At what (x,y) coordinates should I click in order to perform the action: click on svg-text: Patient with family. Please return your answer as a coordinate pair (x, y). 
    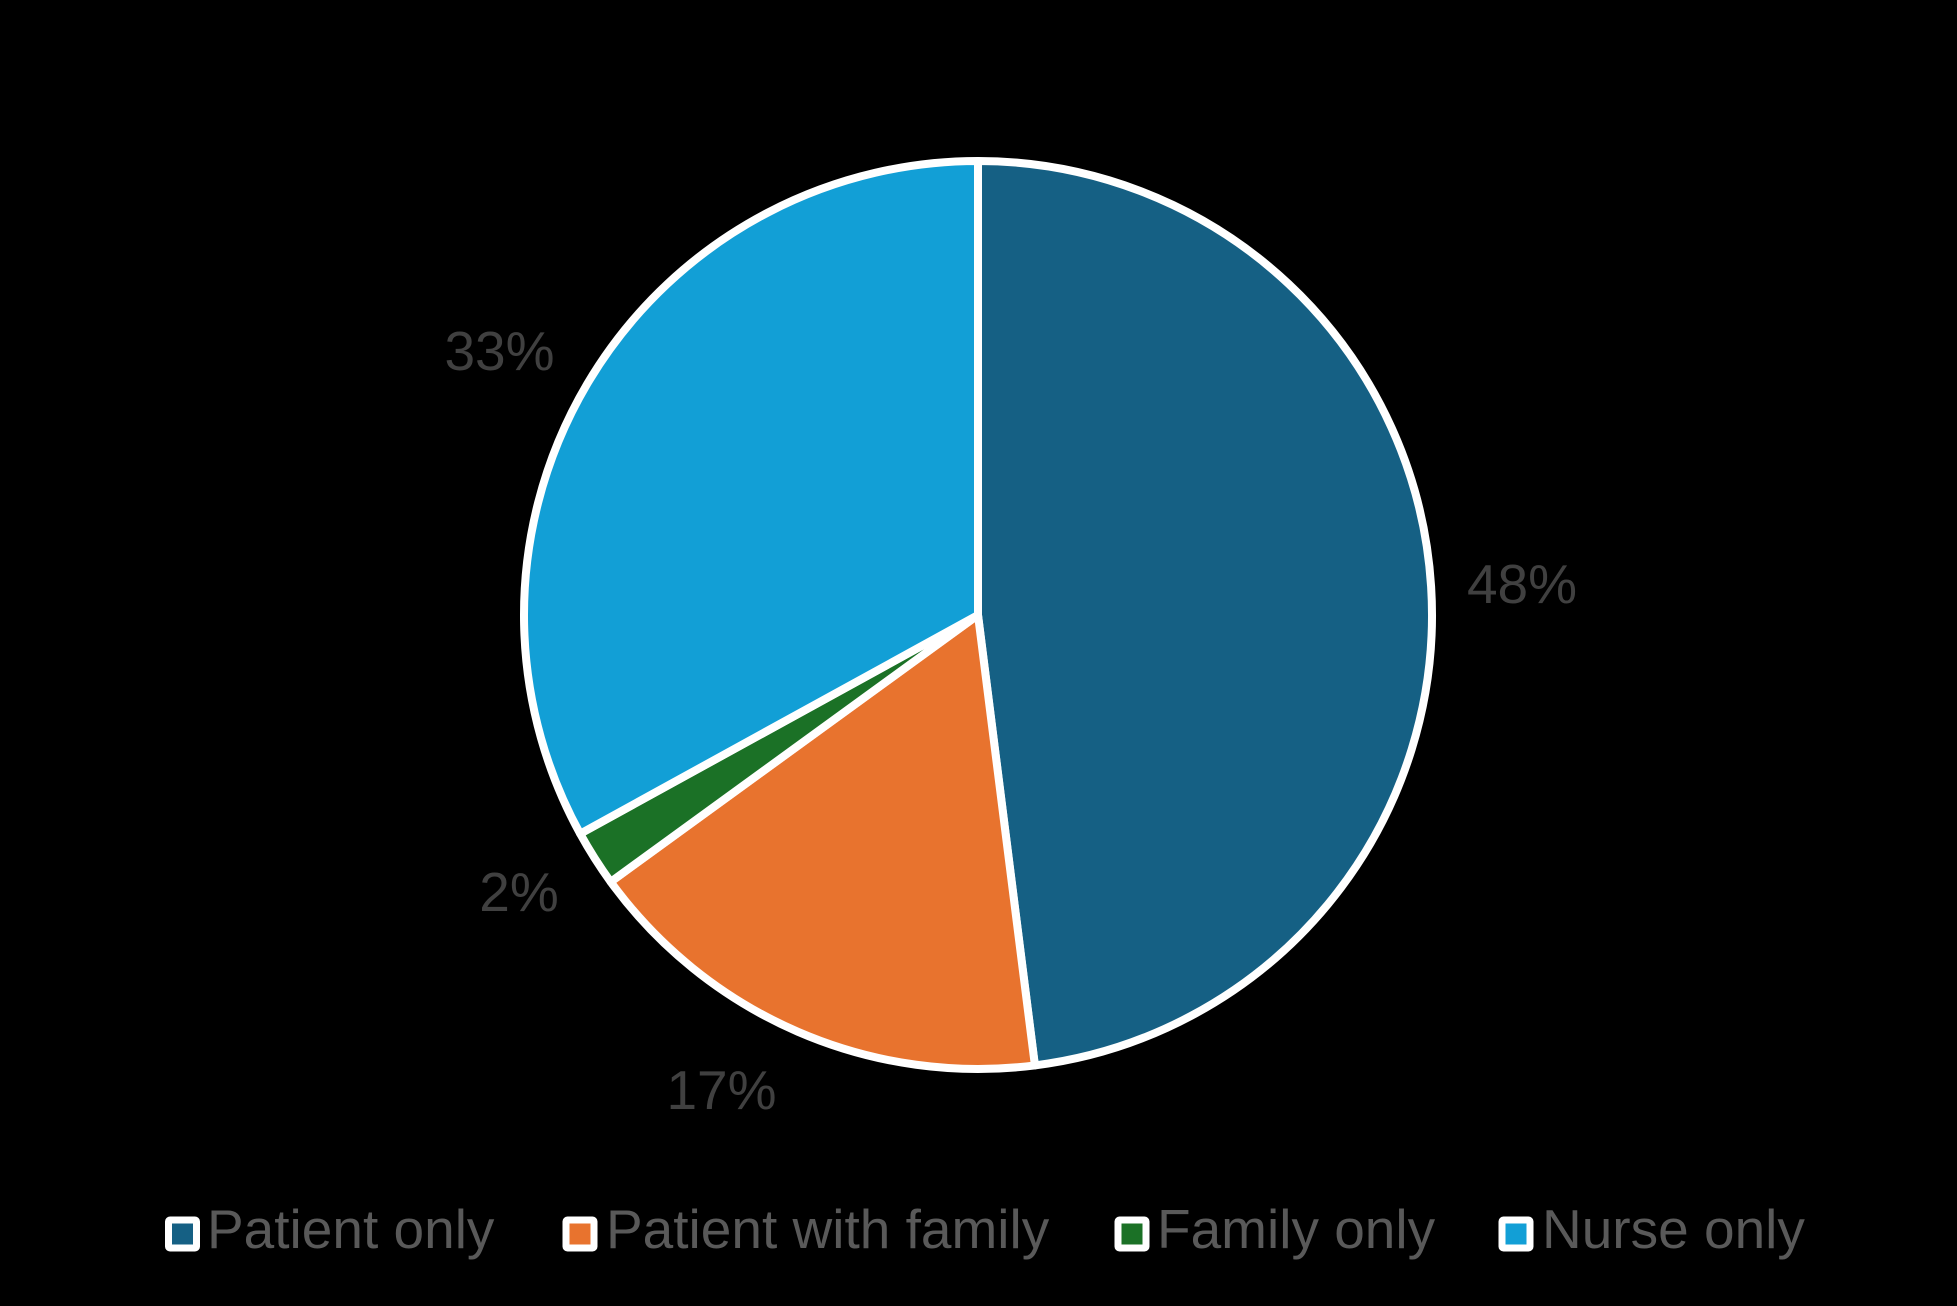
    Looking at the image, I should click on (828, 1229).